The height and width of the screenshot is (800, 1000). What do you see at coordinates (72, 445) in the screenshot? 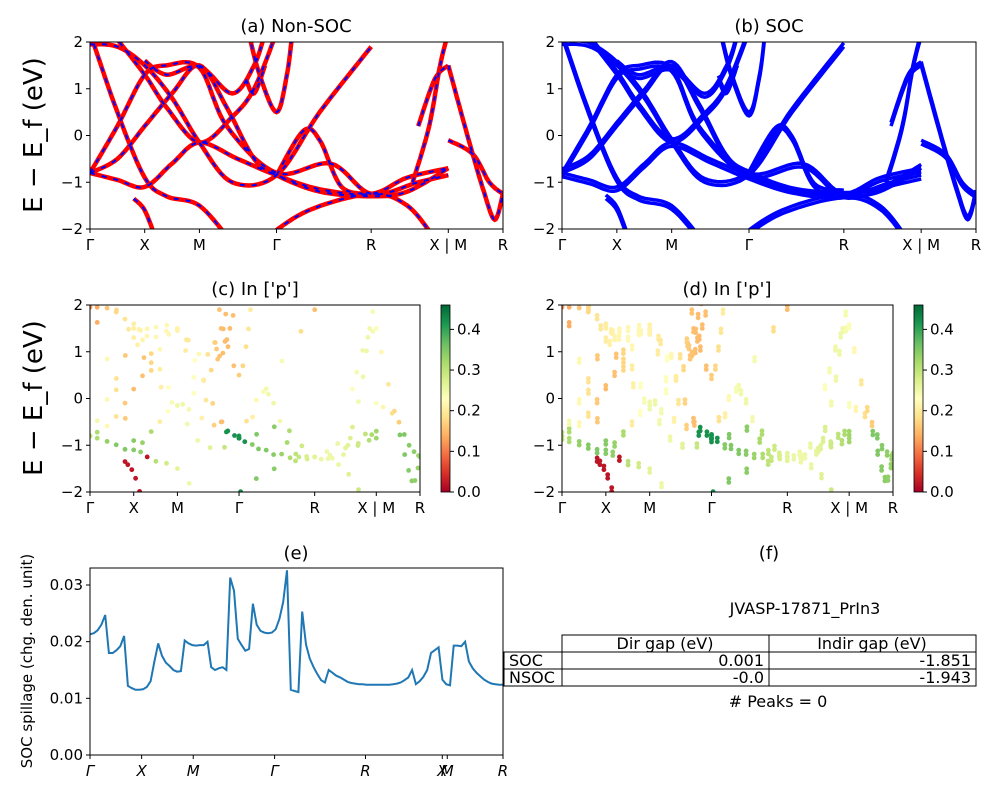
I see `ytick-label: −1` at bounding box center [72, 445].